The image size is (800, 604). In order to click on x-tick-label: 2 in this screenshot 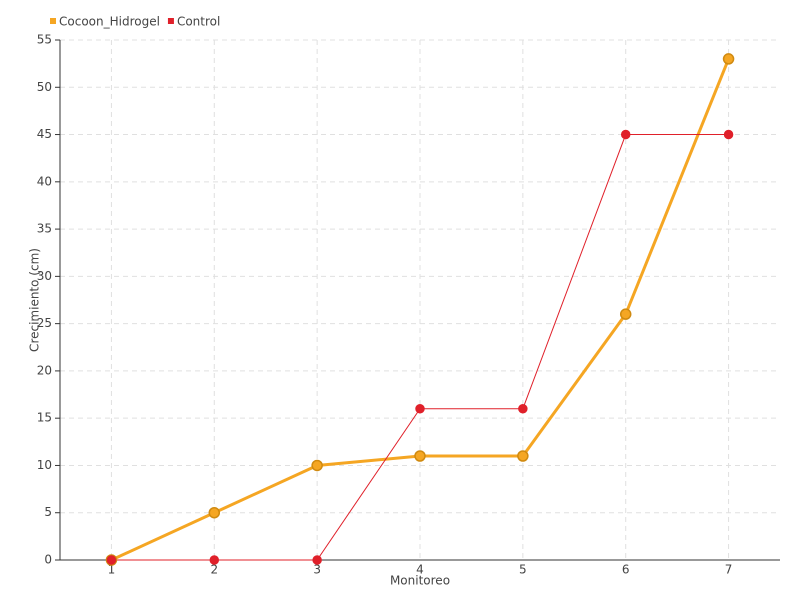, I will do `click(214, 570)`.